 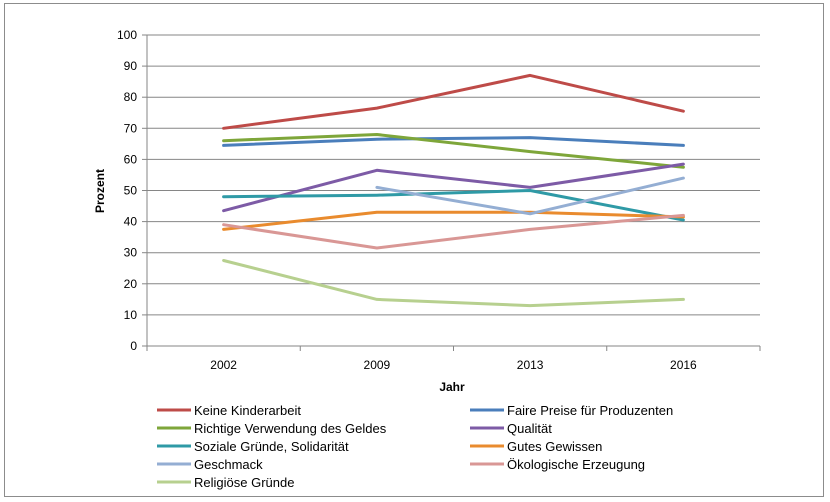 What do you see at coordinates (223, 365) in the screenshot?
I see `x-tick-label: 2002` at bounding box center [223, 365].